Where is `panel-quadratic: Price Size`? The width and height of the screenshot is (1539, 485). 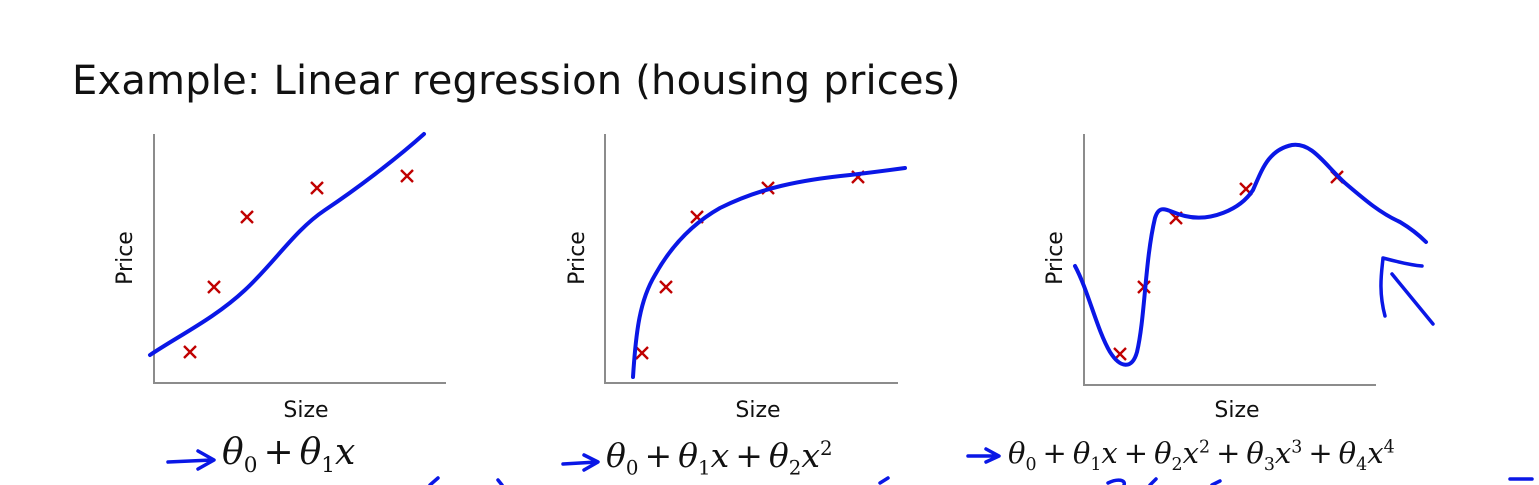
panel-quadratic: Price Size is located at coordinates (736, 278).